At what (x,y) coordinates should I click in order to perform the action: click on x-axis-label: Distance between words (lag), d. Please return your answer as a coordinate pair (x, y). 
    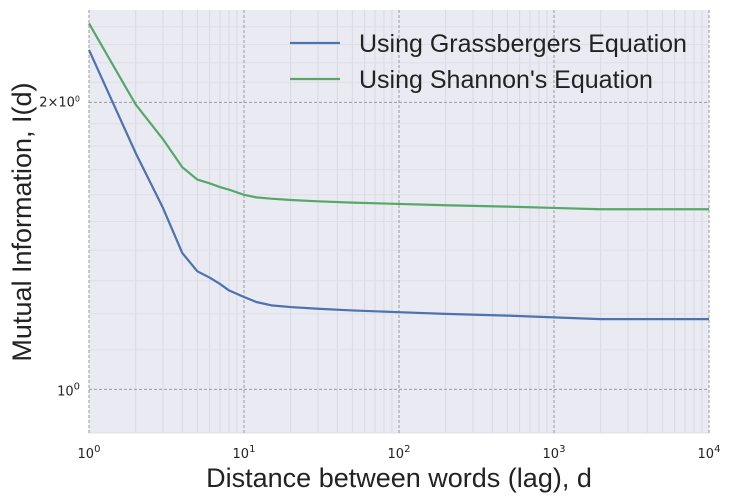
    Looking at the image, I should click on (399, 478).